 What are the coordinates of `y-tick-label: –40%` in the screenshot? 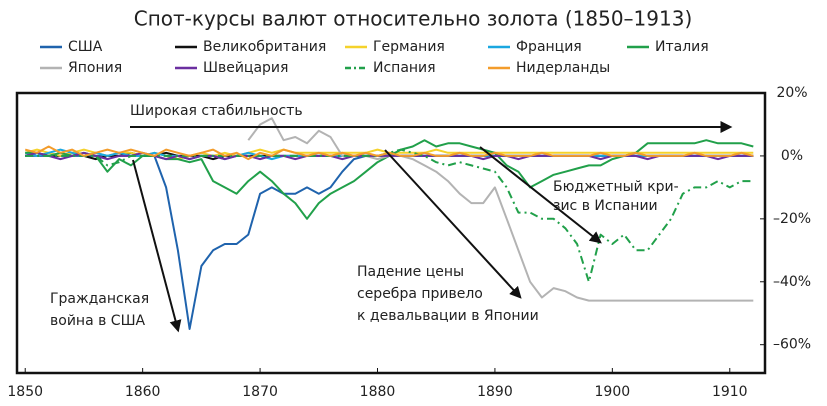 It's located at (792, 282).